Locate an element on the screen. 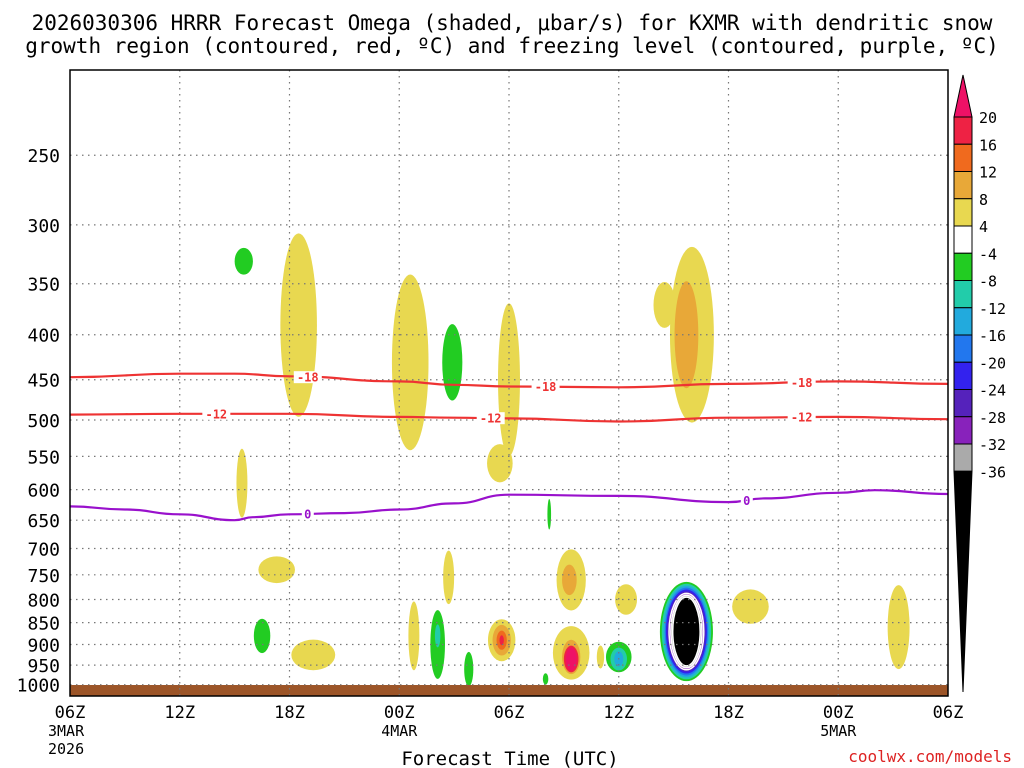 This screenshot has width=1024, height=768. y-tick-label: 650 is located at coordinates (43, 521).